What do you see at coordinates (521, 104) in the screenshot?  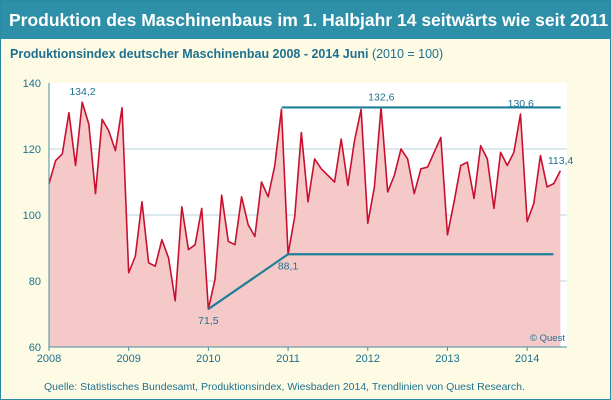 I see `data-label-130,6: 130,6` at bounding box center [521, 104].